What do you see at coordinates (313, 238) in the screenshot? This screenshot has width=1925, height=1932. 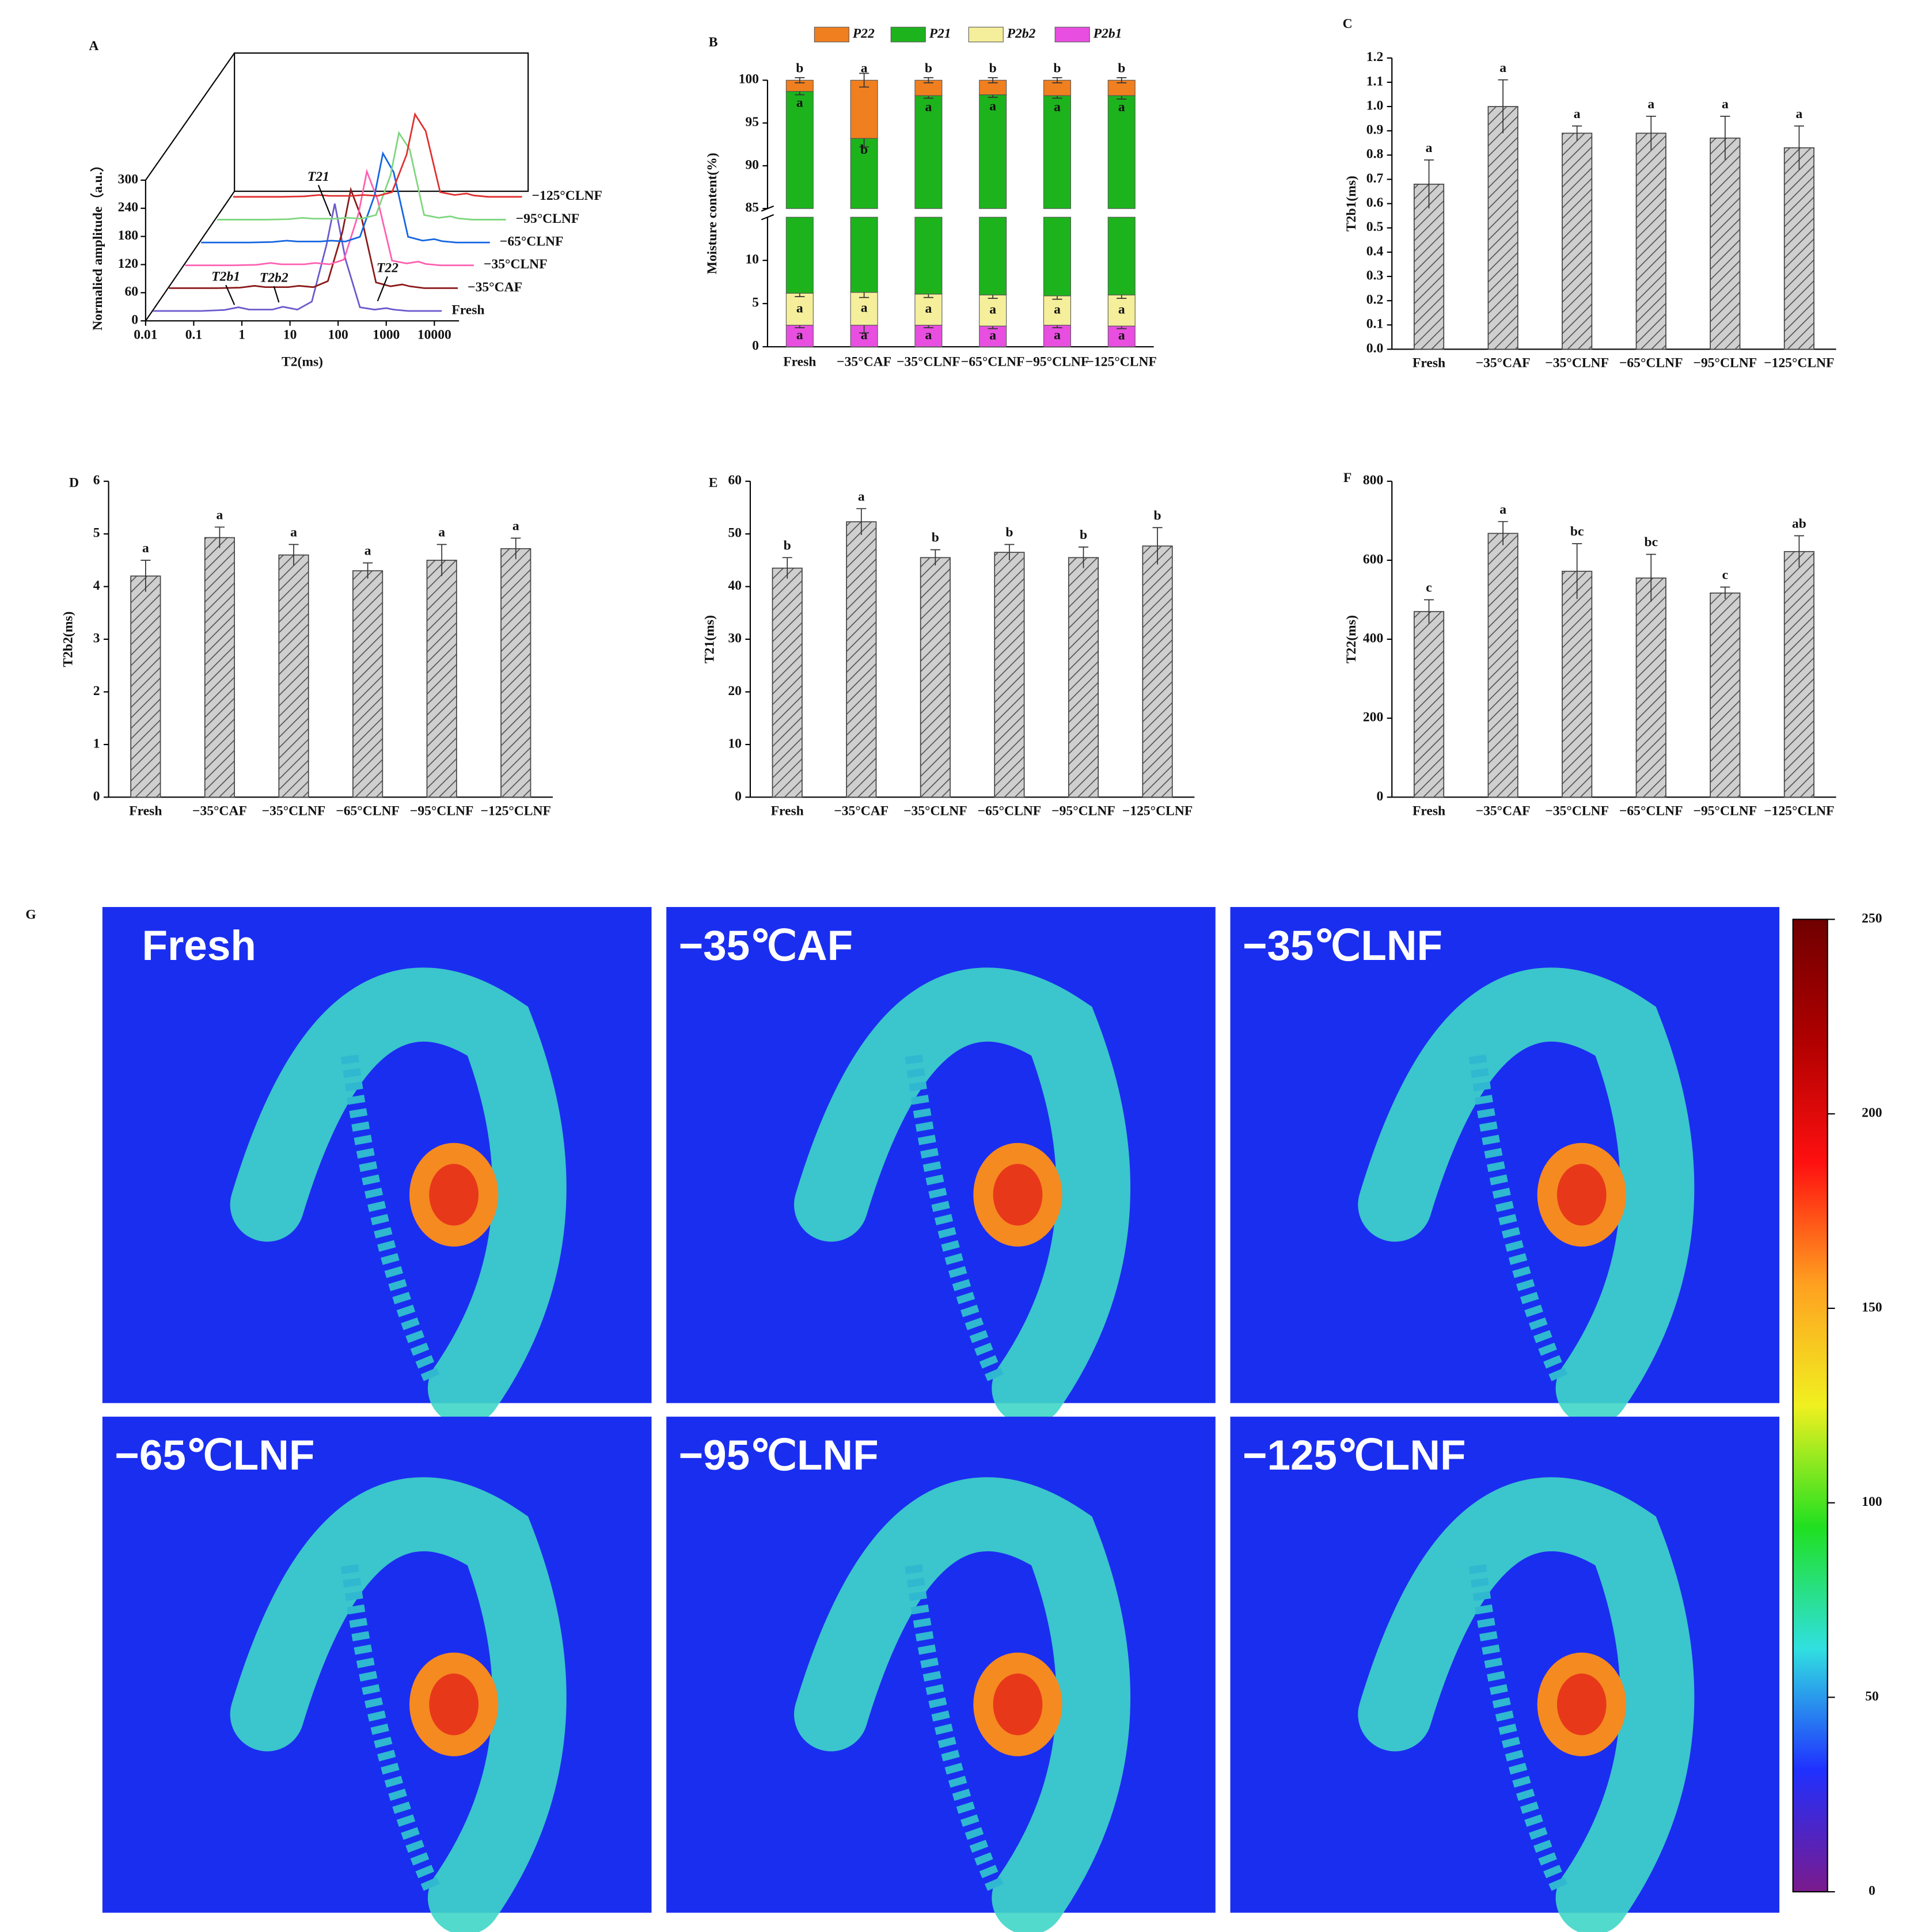 I see `series-line` at bounding box center [313, 238].